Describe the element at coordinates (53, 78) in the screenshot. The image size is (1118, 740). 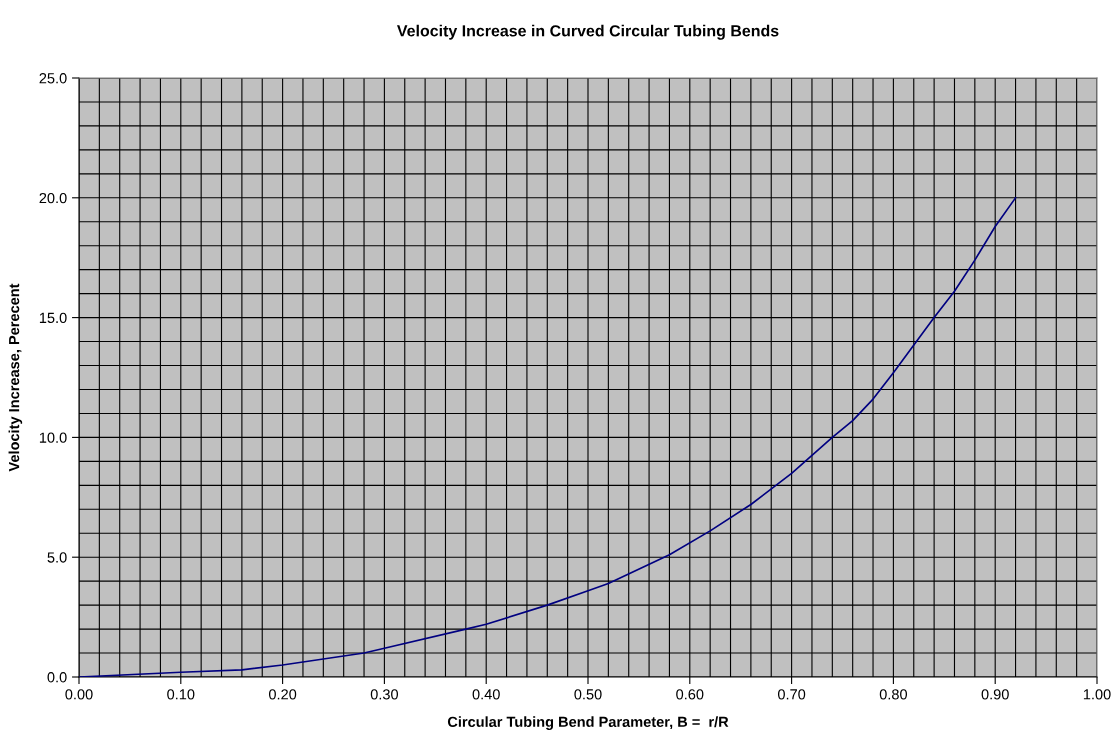
I see `y-tick-label: 25.0` at that location.